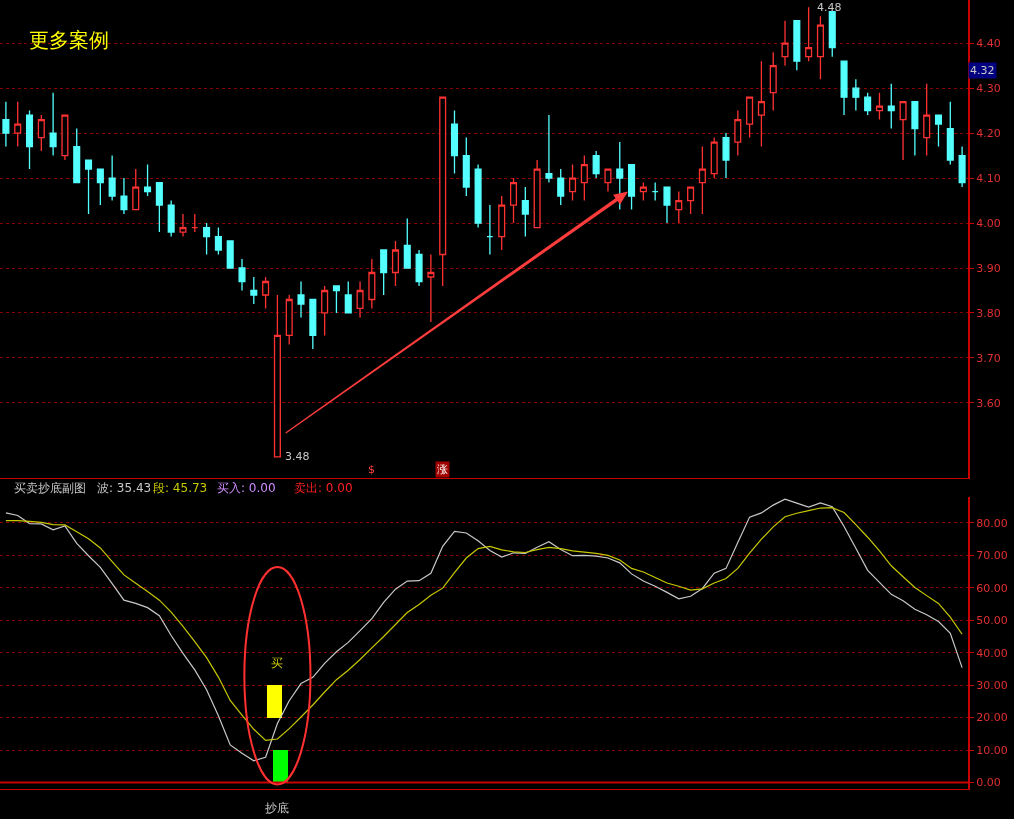  I want to click on y-tick-label: 80.00, so click(992, 523).